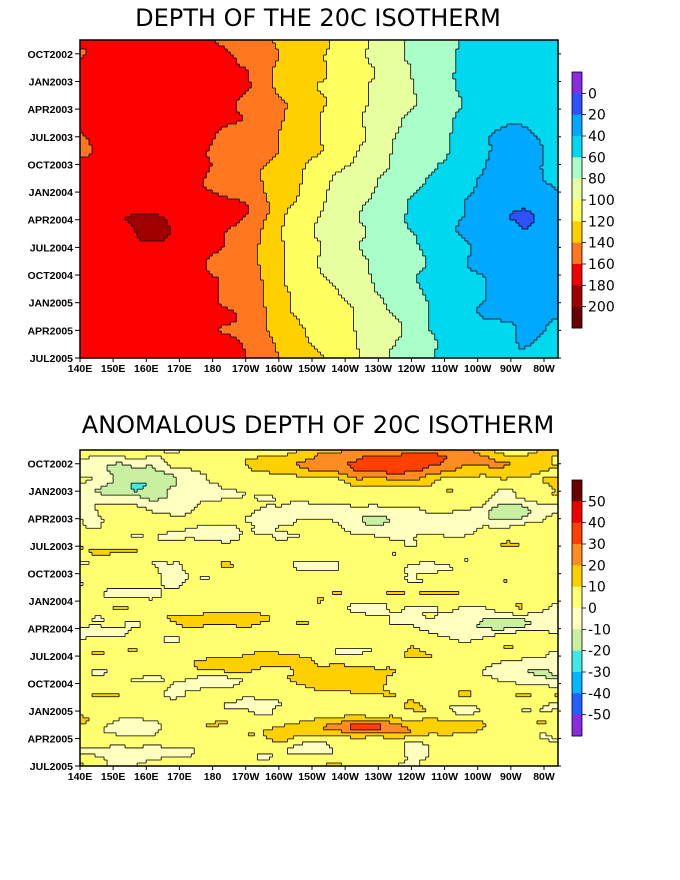  What do you see at coordinates (597, 566) in the screenshot?
I see `legend-label: 20` at bounding box center [597, 566].